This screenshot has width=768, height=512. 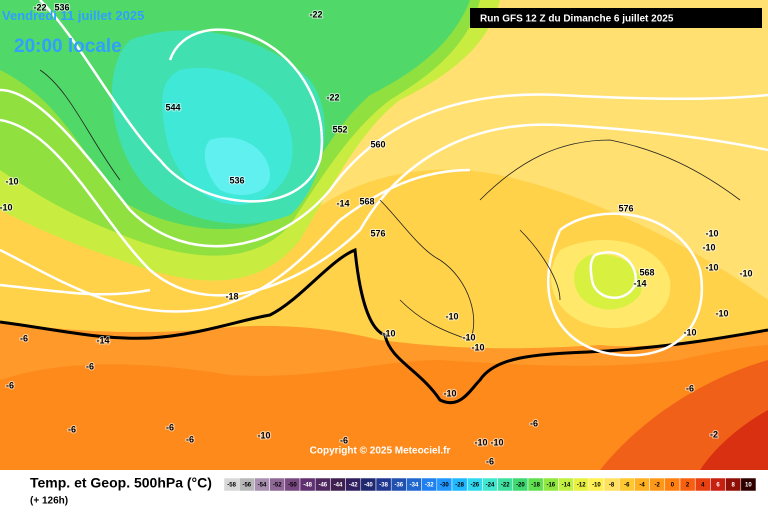 What do you see at coordinates (577, 19) in the screenshot?
I see `run-info: Run GFS 12 Z du Dimanche 6 juillet 2025` at bounding box center [577, 19].